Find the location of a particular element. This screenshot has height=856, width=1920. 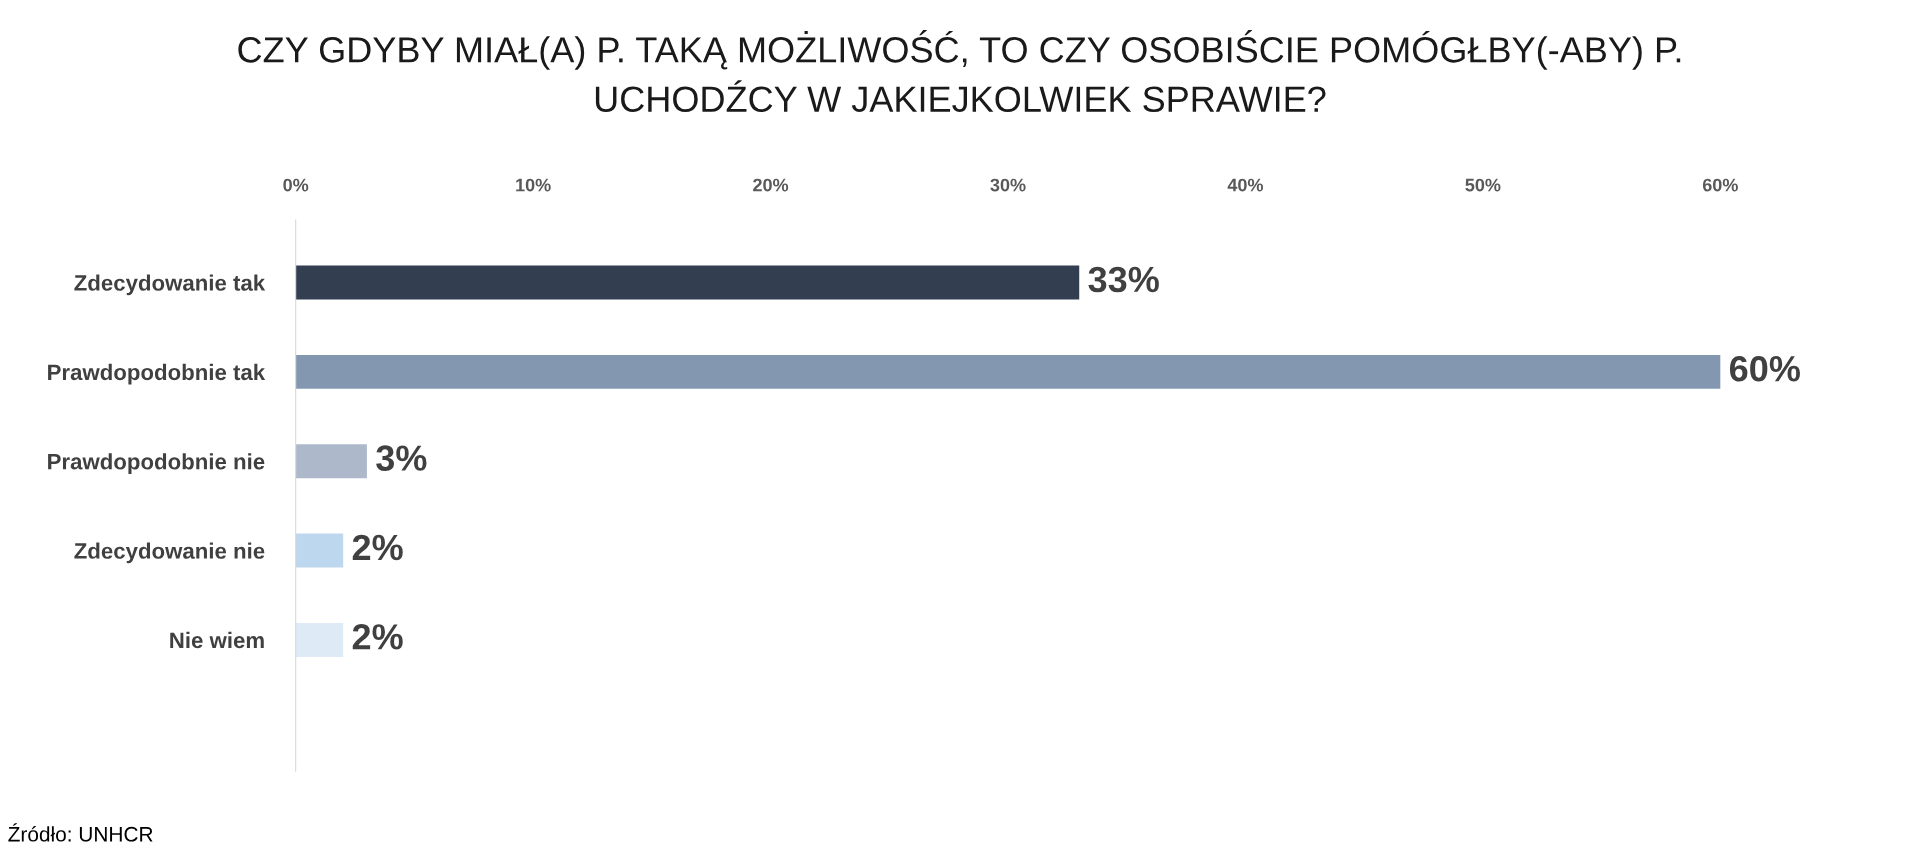

y-tick-label: Zdecydowanie nie is located at coordinates (169, 553).